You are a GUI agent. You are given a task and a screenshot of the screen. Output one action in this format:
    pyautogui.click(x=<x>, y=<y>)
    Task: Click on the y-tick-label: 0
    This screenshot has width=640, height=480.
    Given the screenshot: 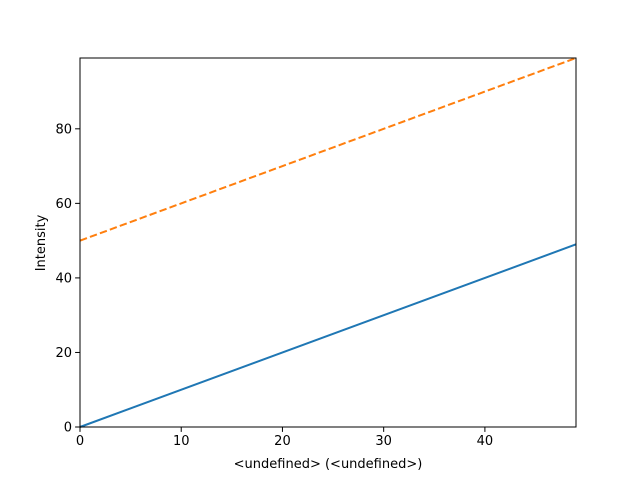 What is the action you would take?
    pyautogui.click(x=68, y=428)
    